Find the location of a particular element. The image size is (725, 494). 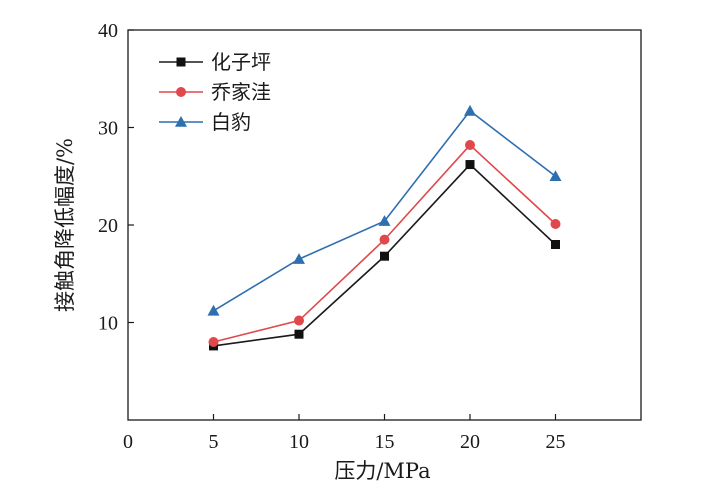

legend-item: 乔家洼 is located at coordinates (215, 92).